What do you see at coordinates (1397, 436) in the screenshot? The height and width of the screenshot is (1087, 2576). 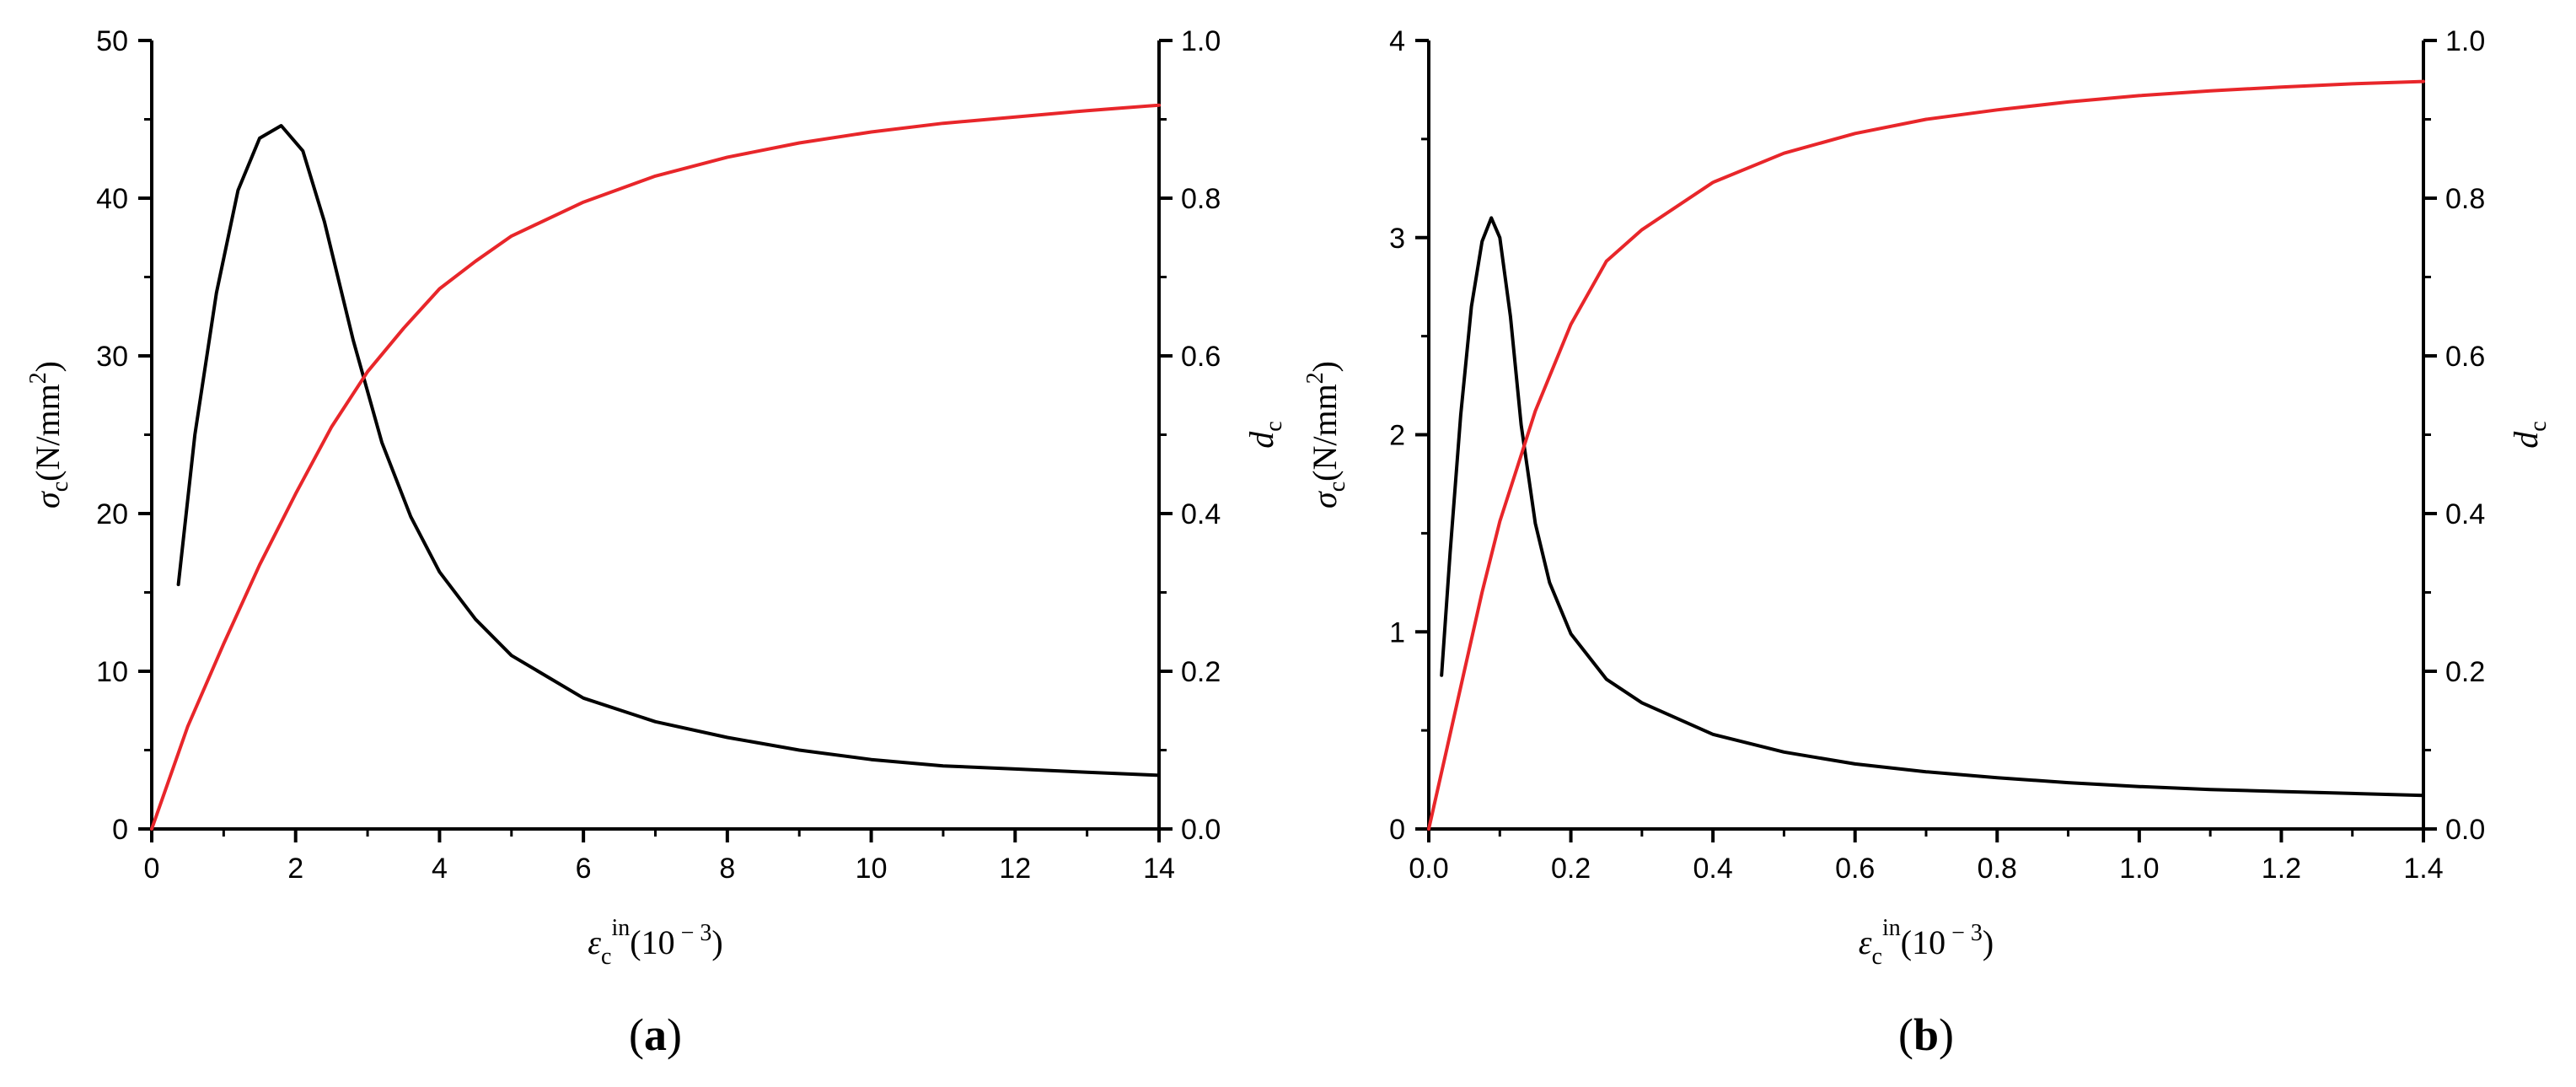 I see `y-left-tick-label: 2` at bounding box center [1397, 436].